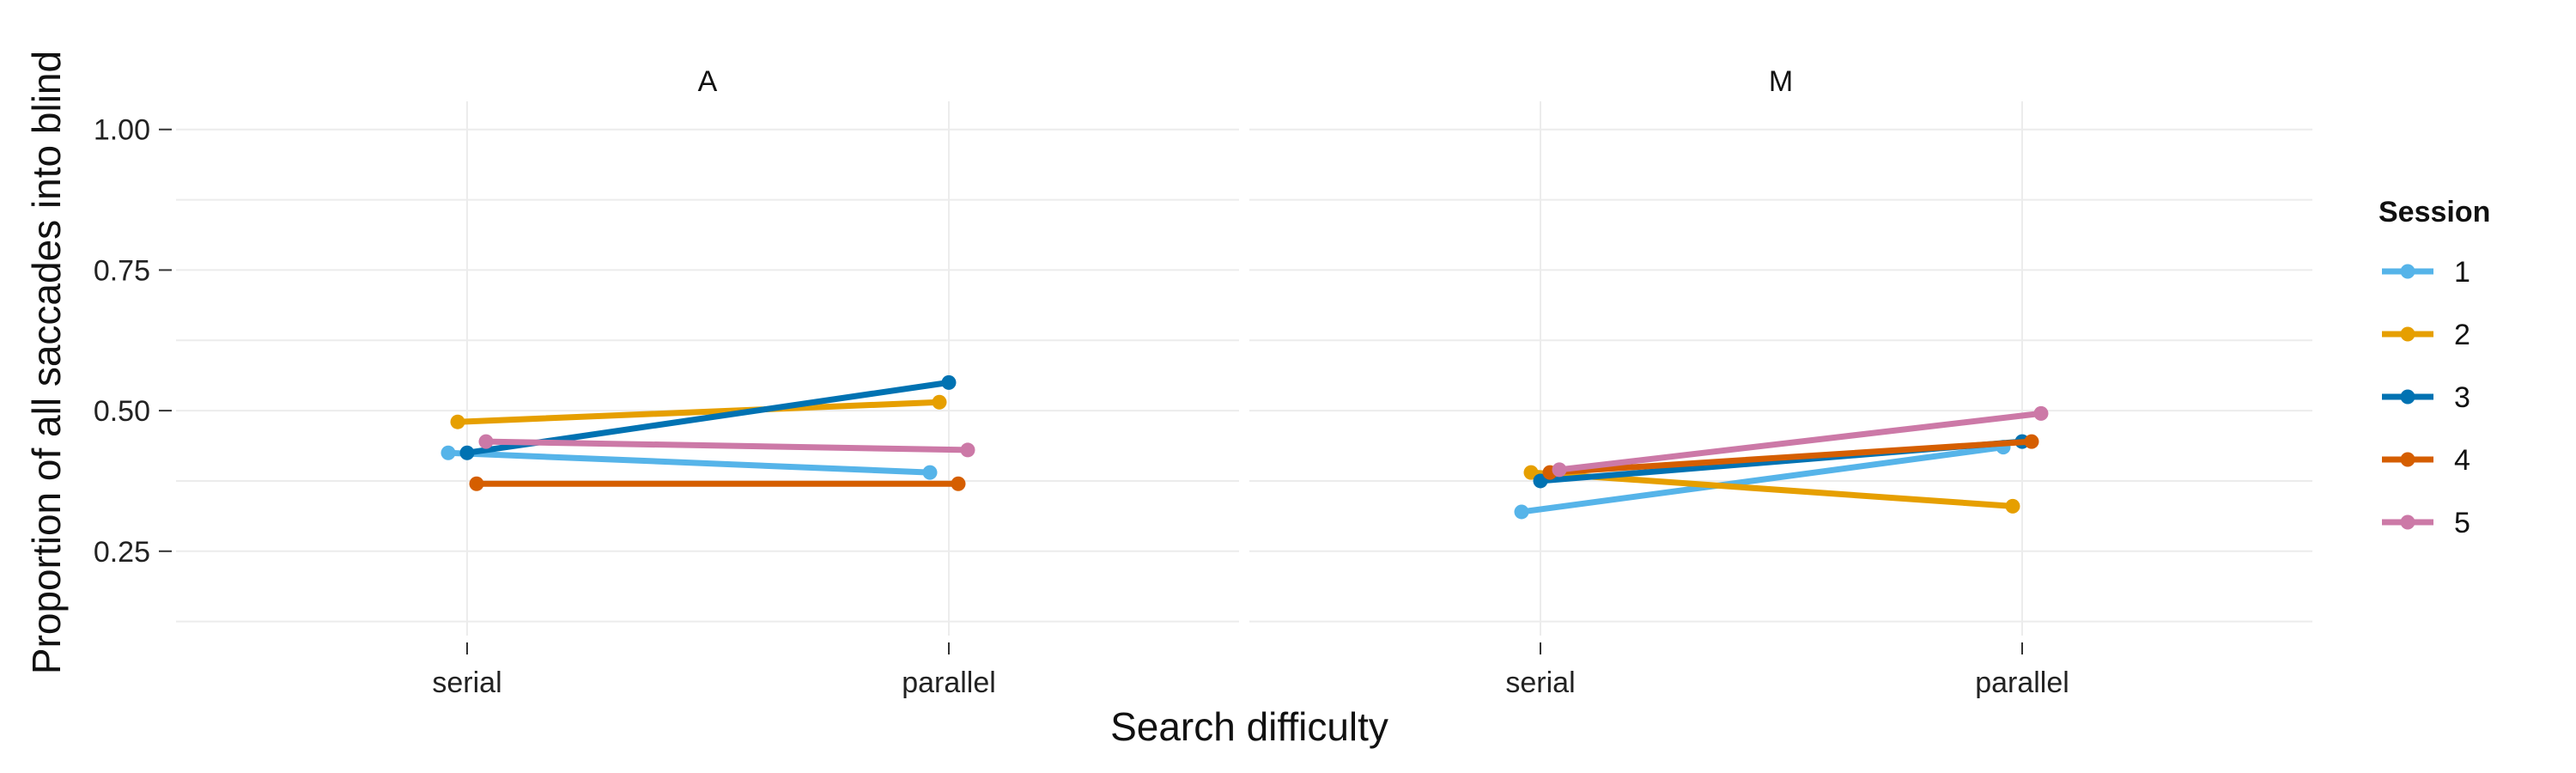 This screenshot has width=2576, height=773. I want to click on legend-item-3: 3, so click(2426, 397).